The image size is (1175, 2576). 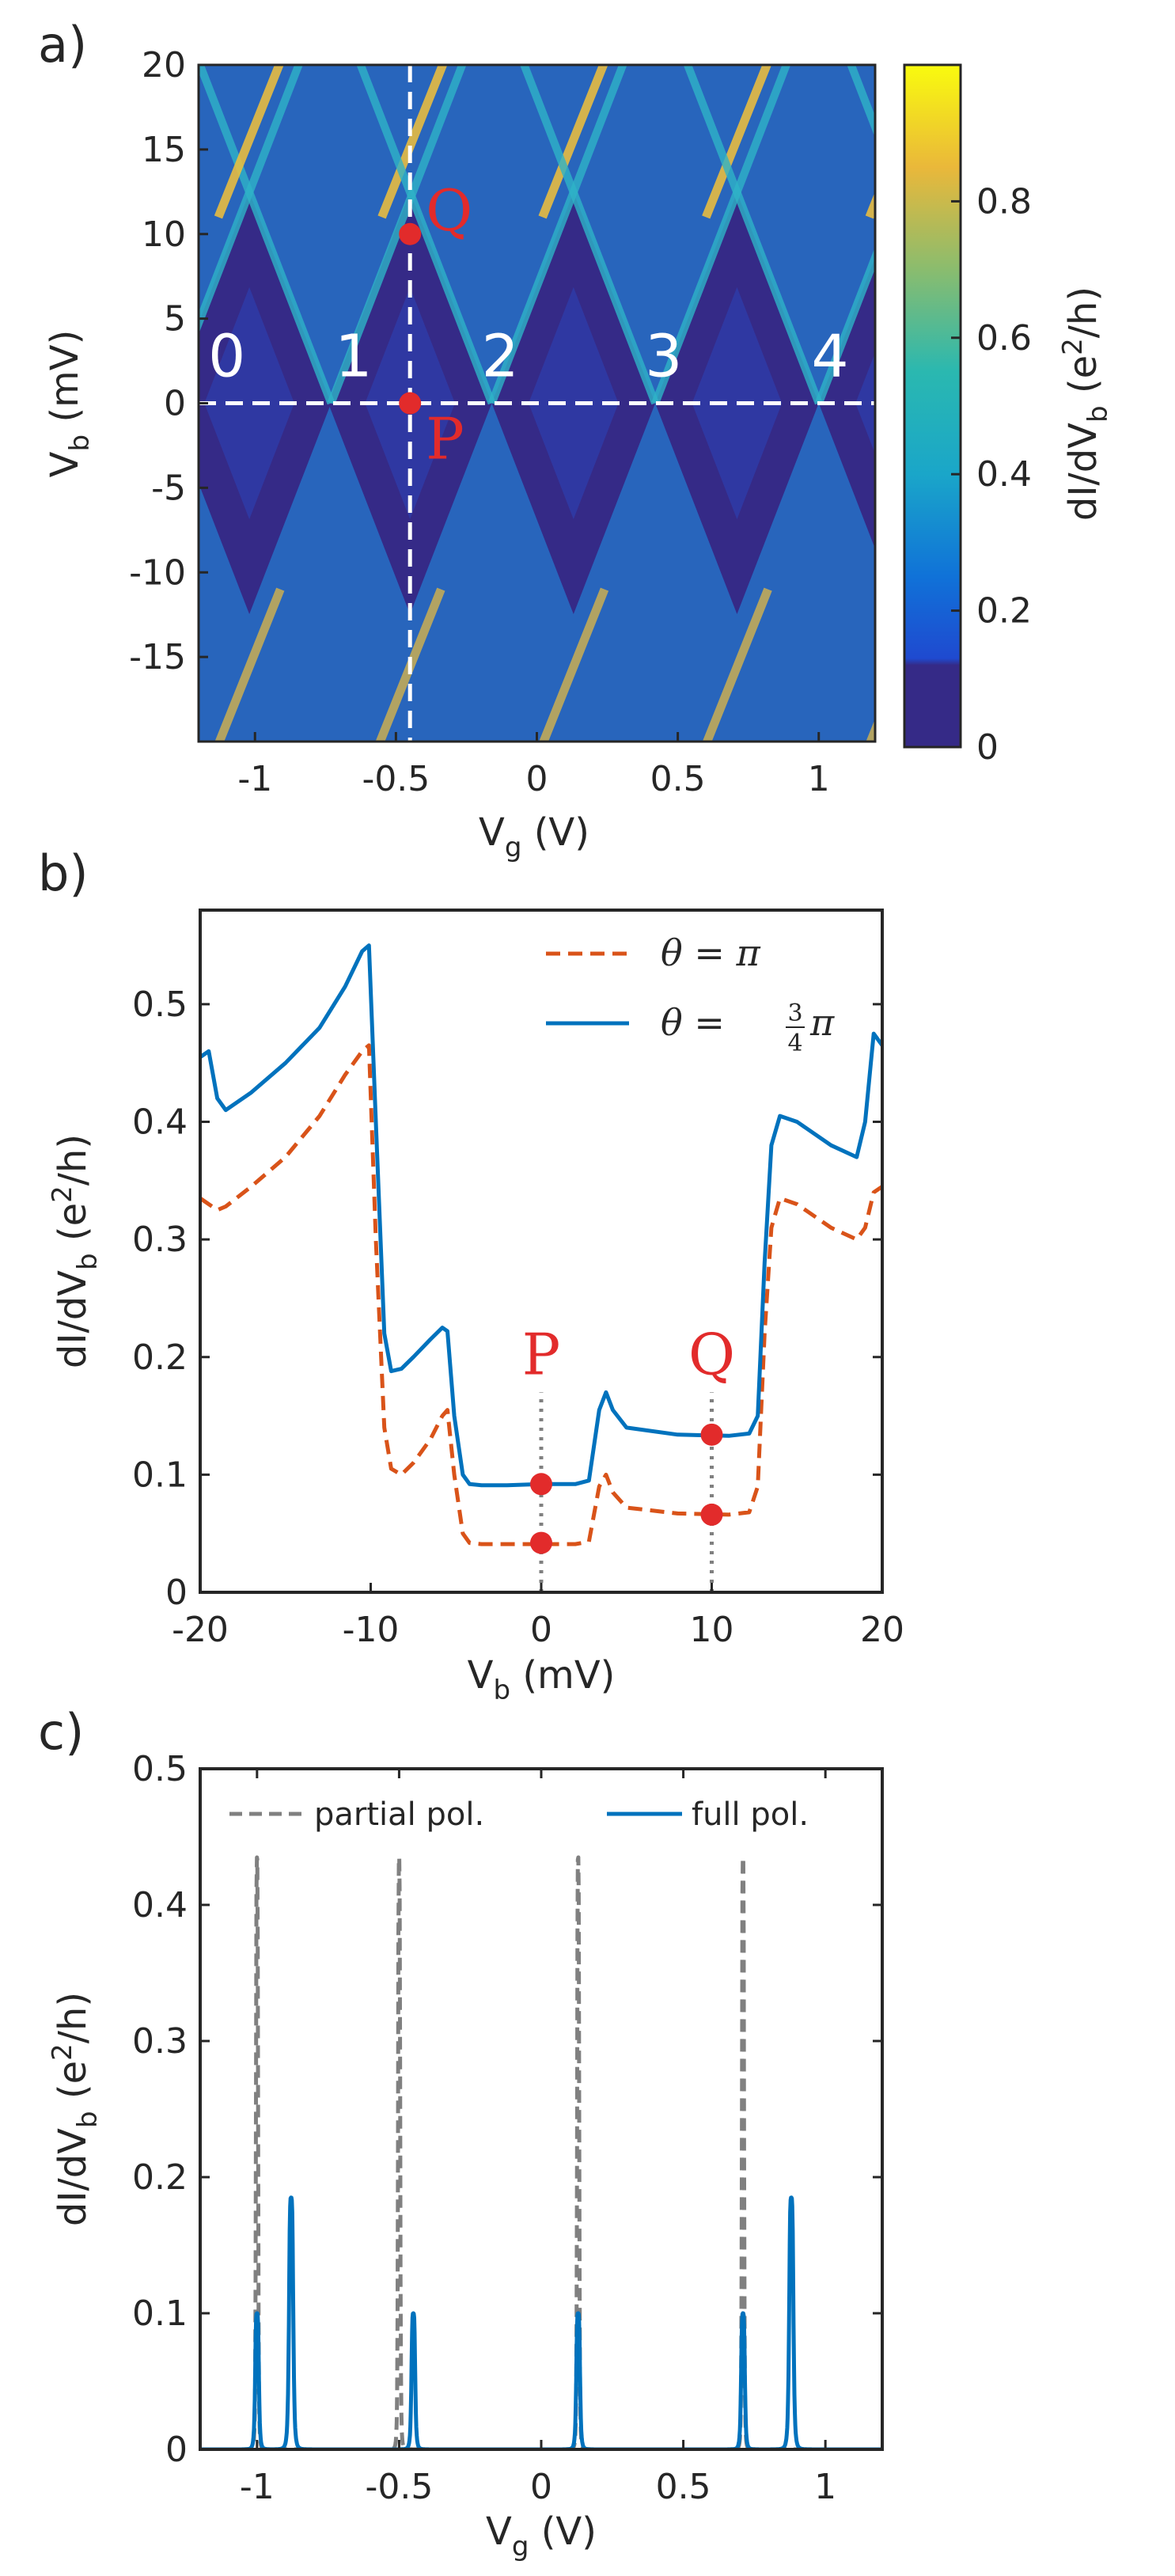 What do you see at coordinates (399, 1814) in the screenshot?
I see `legend-partial-pol: partial pol.` at bounding box center [399, 1814].